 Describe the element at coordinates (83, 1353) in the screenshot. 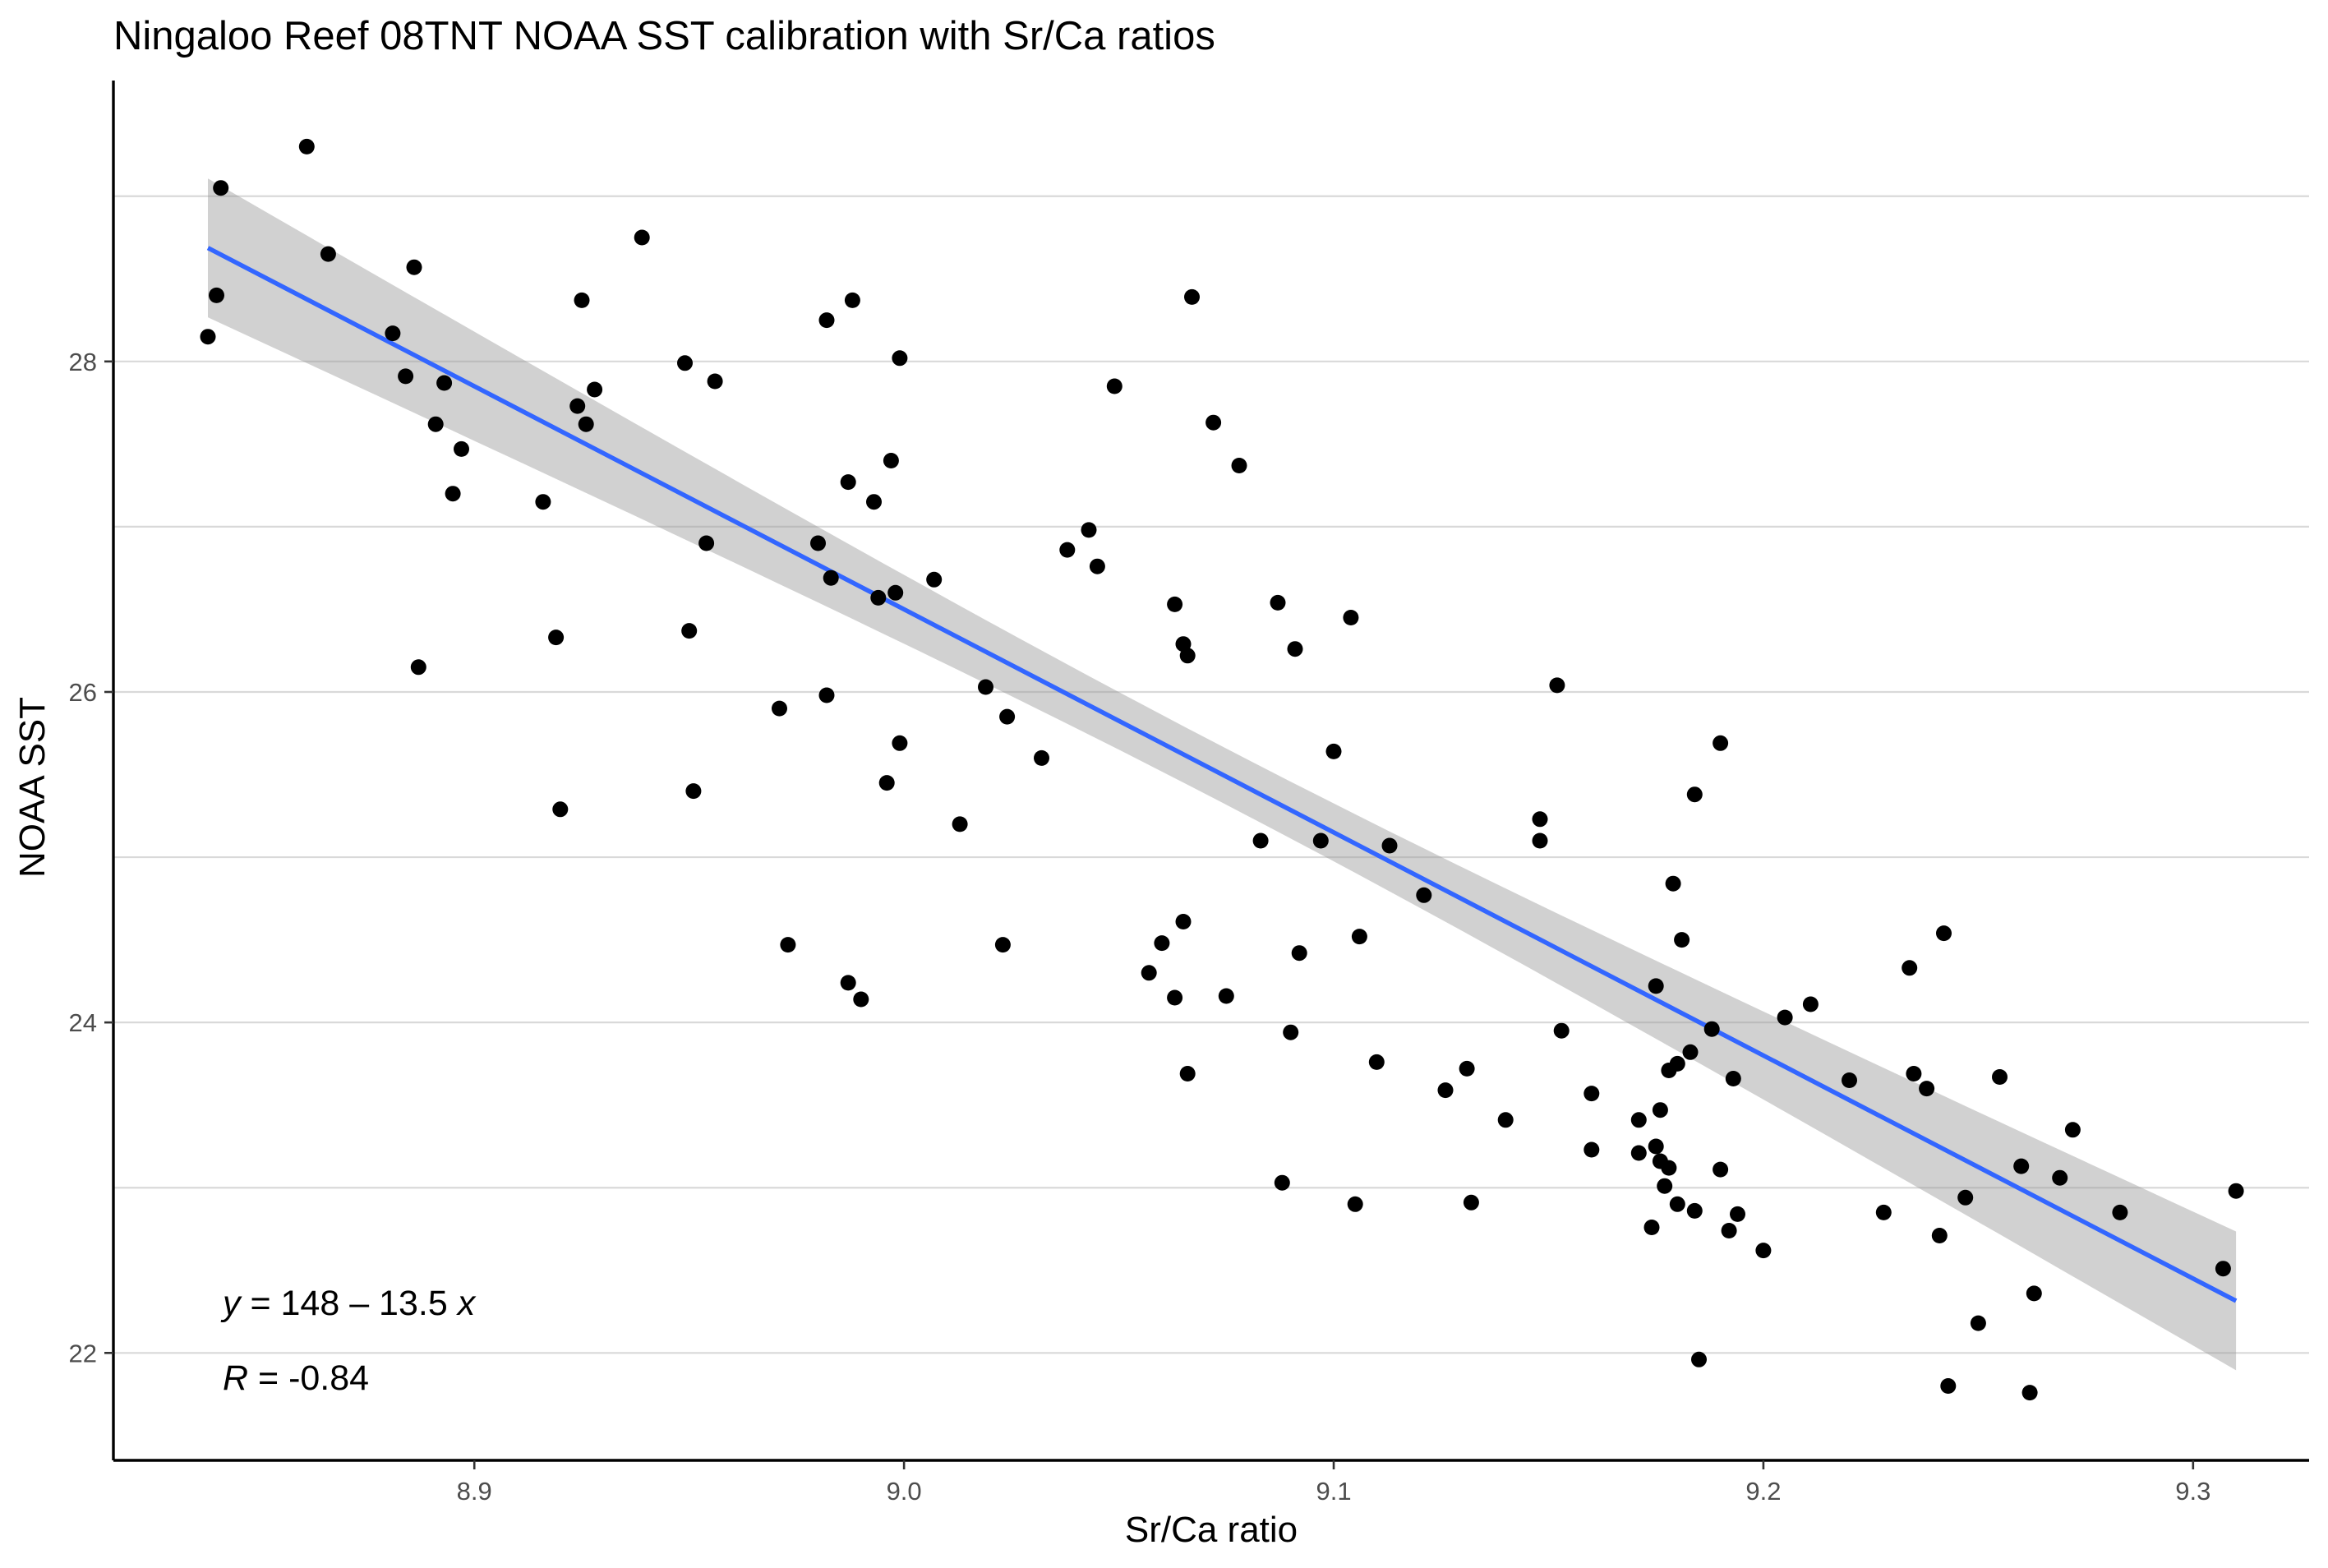

I see `y-tick-label-0: 22` at that location.